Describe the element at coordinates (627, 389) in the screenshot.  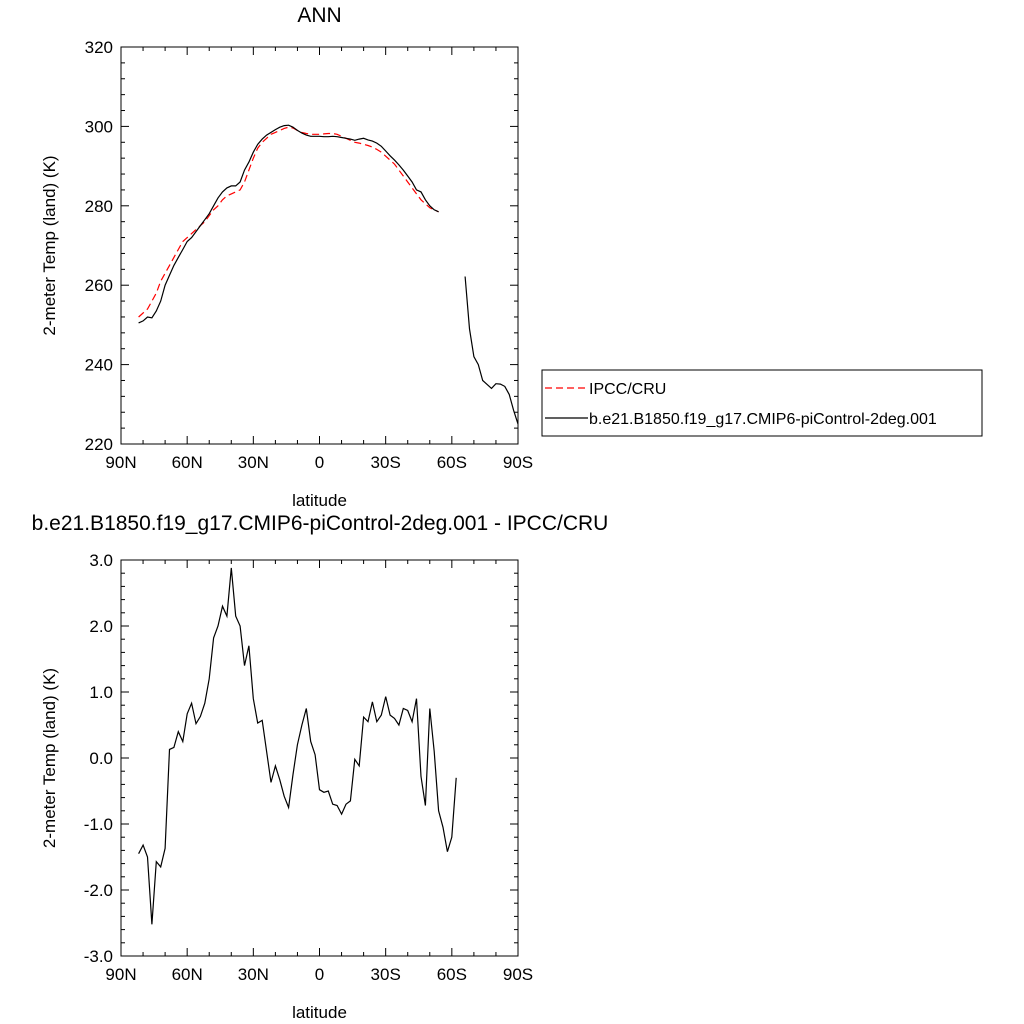
I see `legend-label-1: IPCC/CRU` at that location.